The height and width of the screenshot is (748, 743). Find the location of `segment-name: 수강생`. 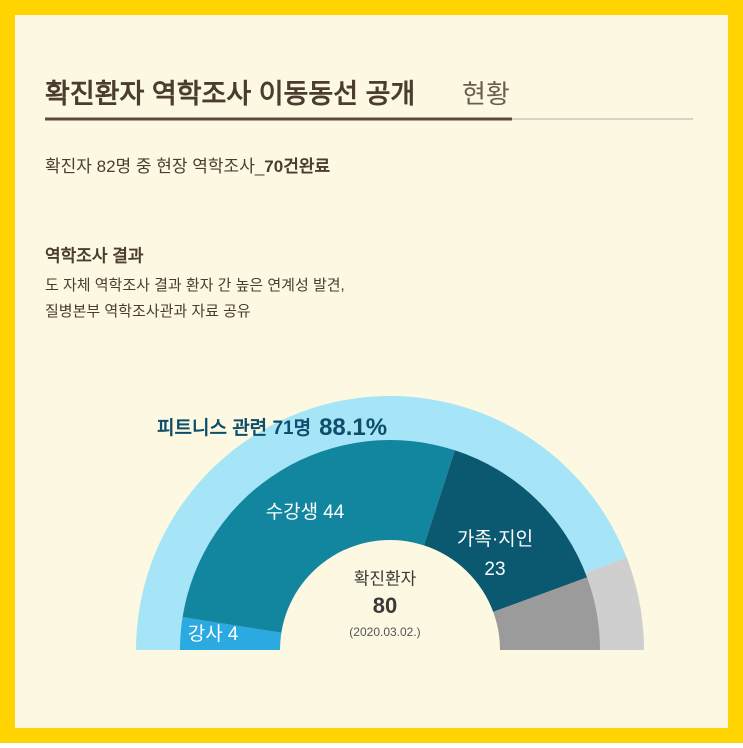

segment-name: 수강생 is located at coordinates (292, 512).